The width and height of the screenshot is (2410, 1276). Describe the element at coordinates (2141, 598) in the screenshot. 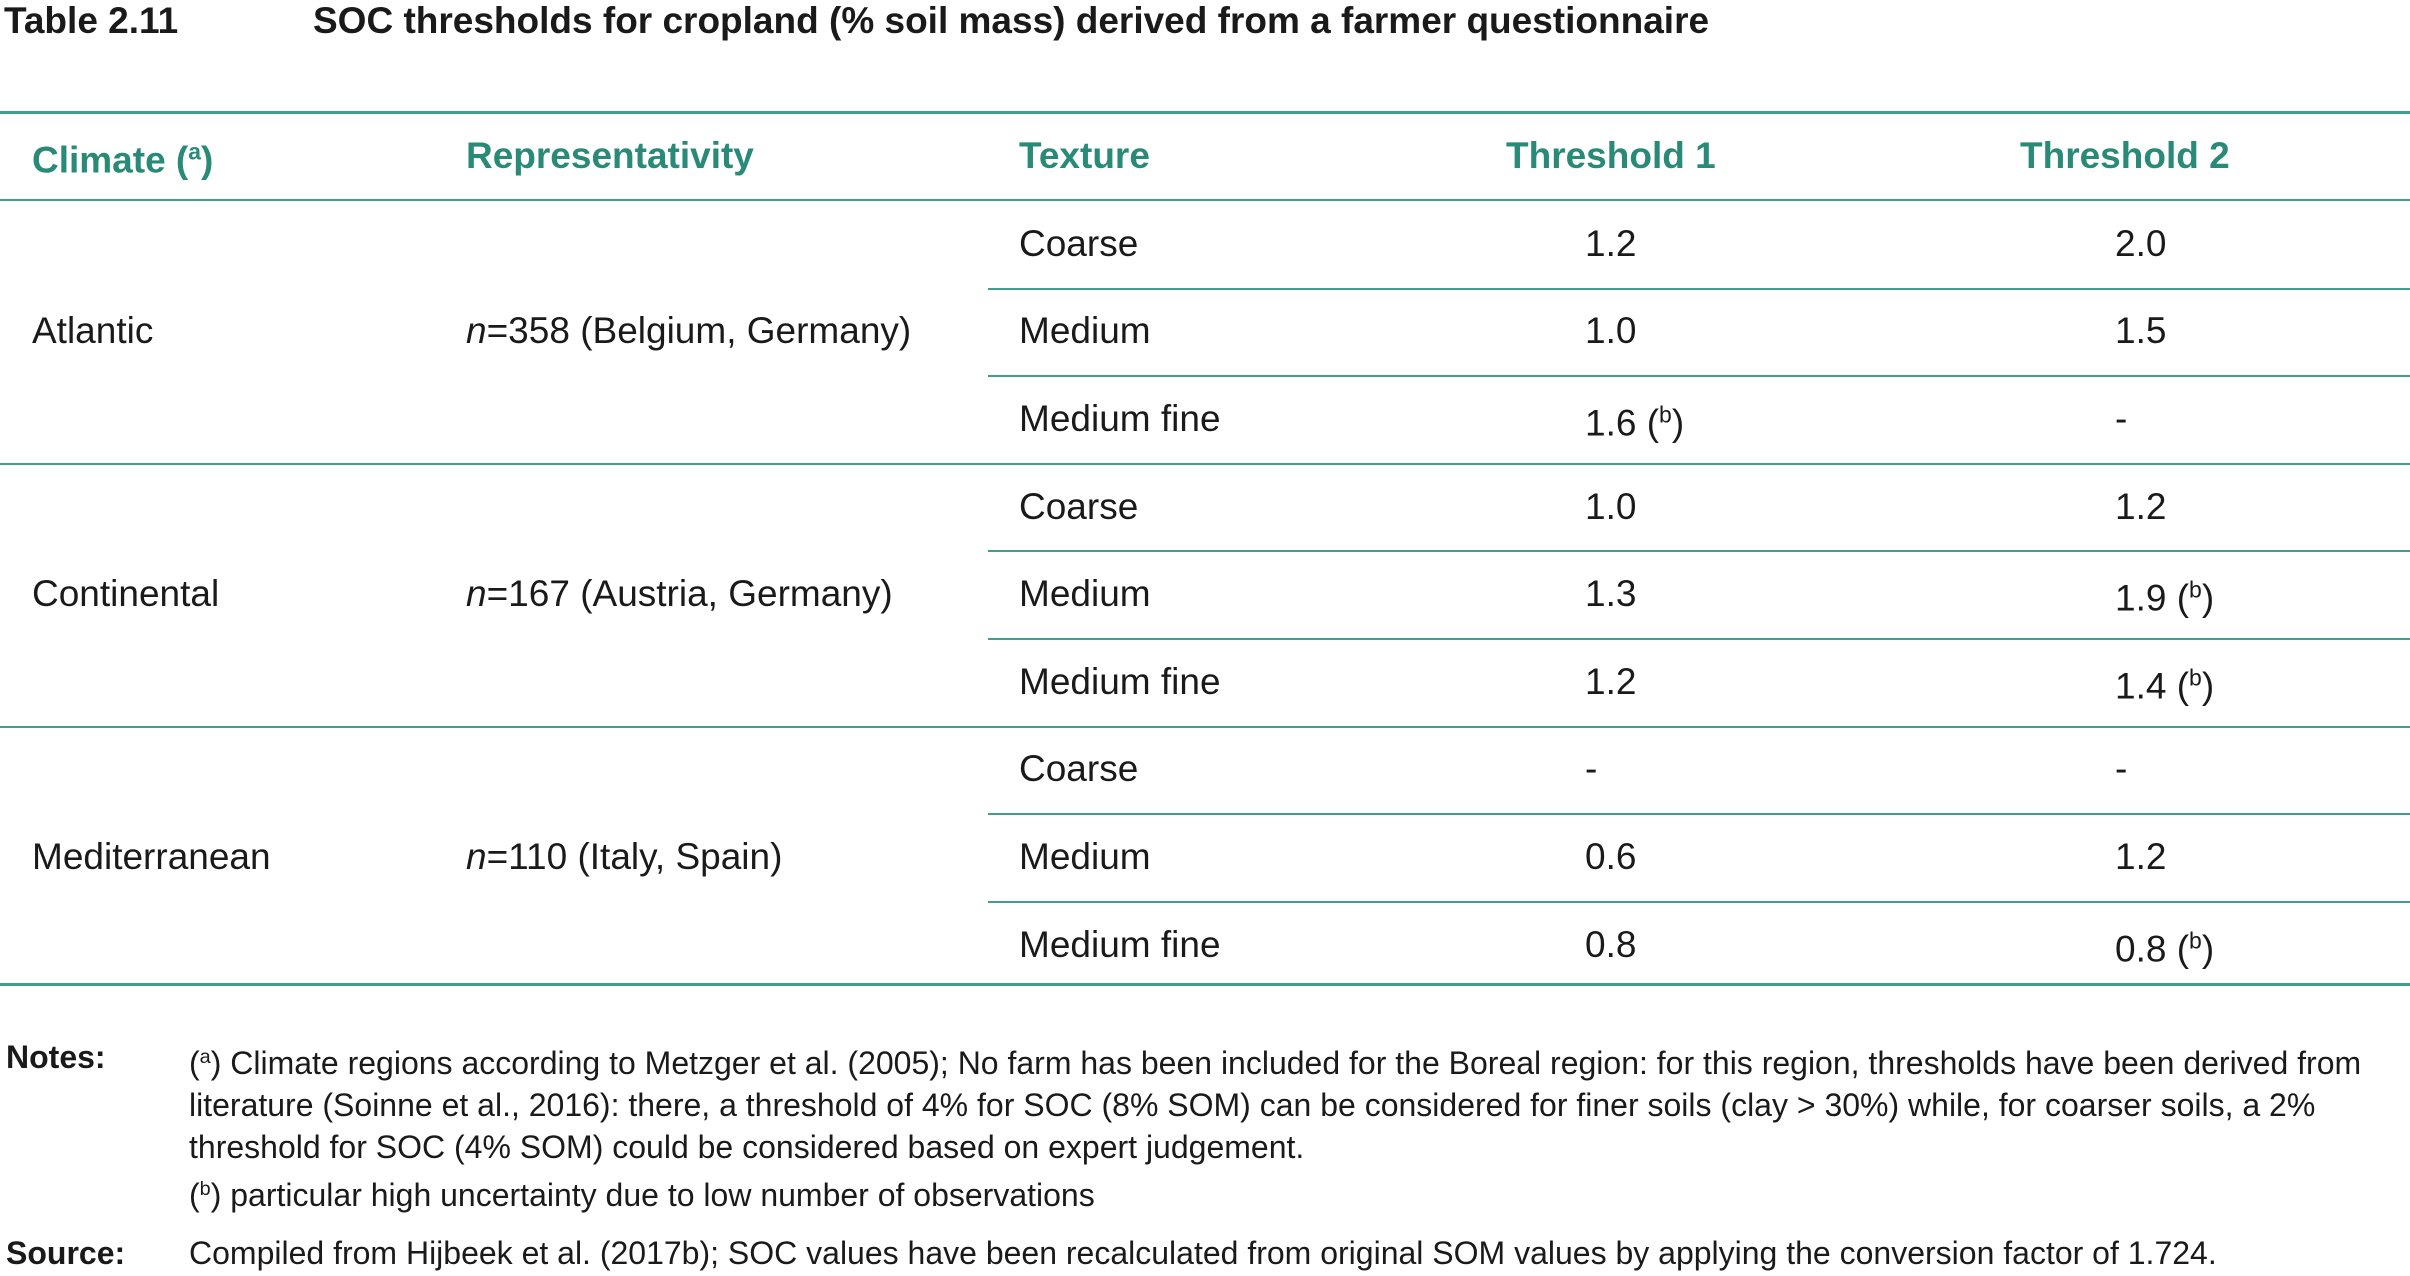

I see `text-text: 1.9` at that location.